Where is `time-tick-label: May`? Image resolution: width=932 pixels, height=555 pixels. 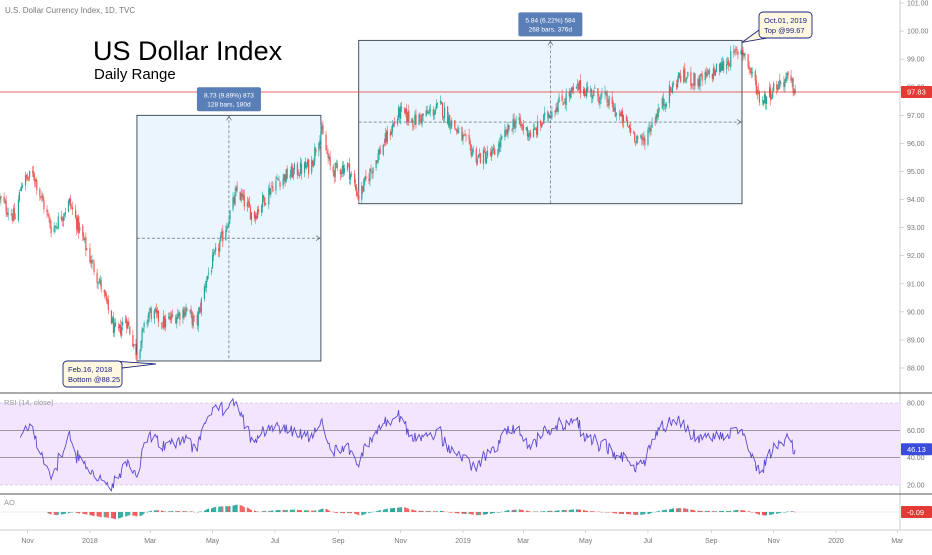
time-tick-label: May is located at coordinates (586, 541).